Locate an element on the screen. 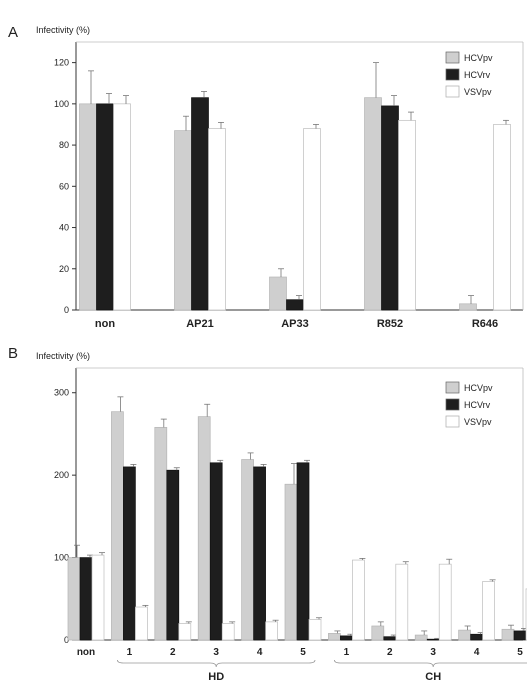  y-tick-label: 200 is located at coordinates (61, 475).